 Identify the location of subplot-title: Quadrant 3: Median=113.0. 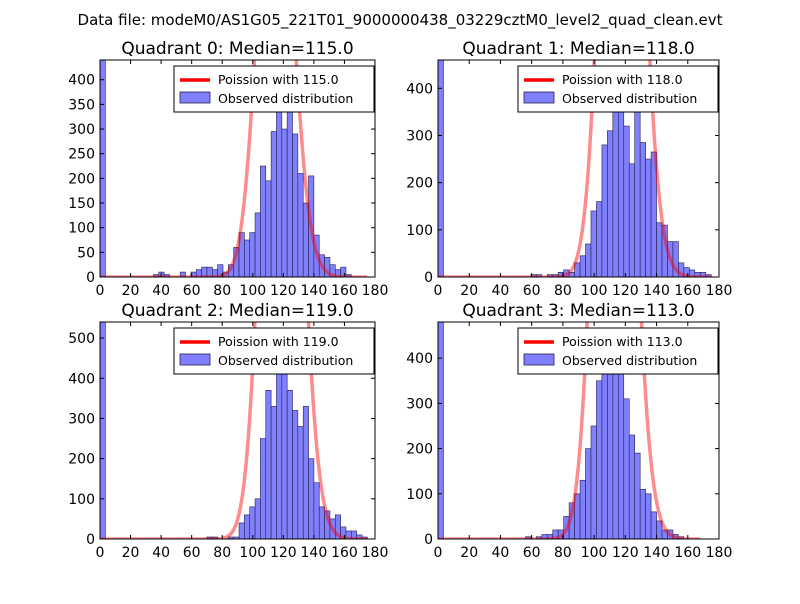
(578, 311).